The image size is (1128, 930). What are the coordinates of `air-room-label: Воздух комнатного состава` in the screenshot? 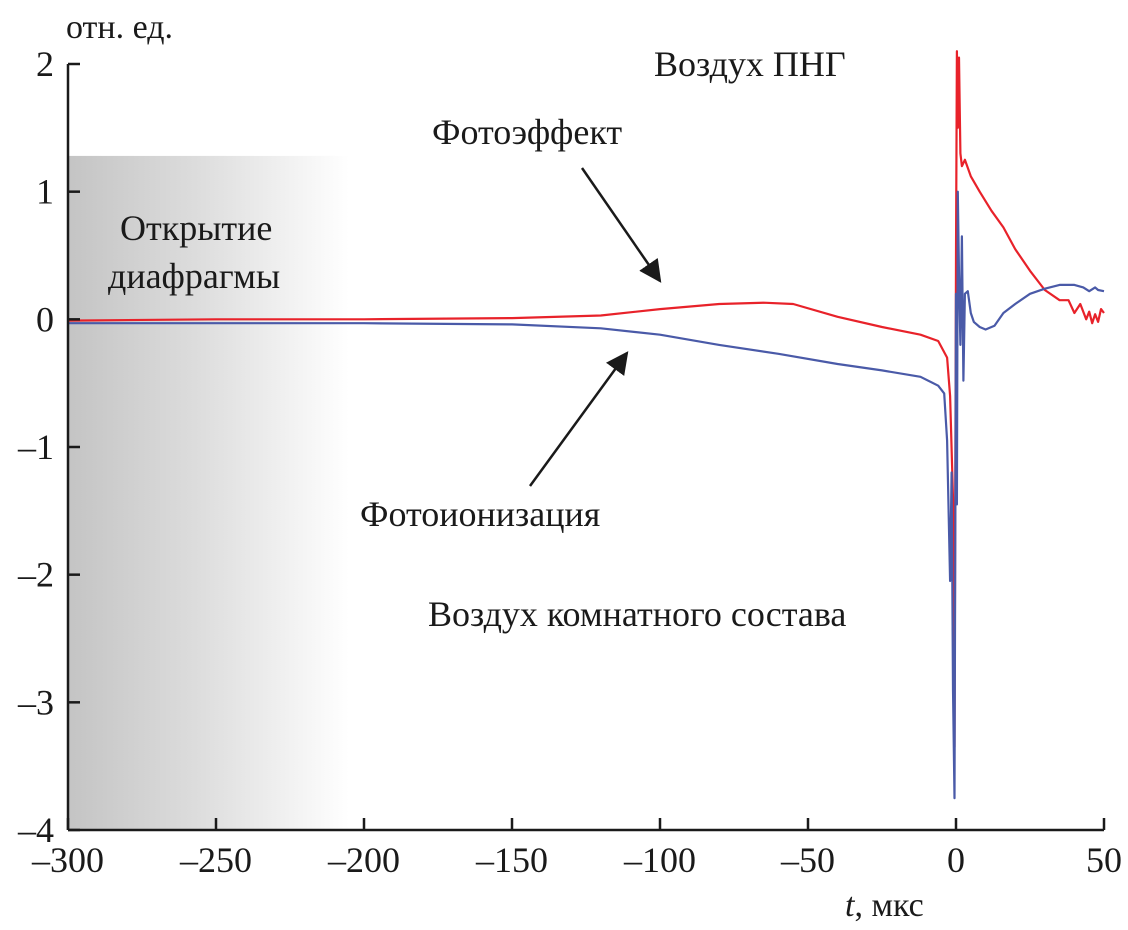 It's located at (637, 614).